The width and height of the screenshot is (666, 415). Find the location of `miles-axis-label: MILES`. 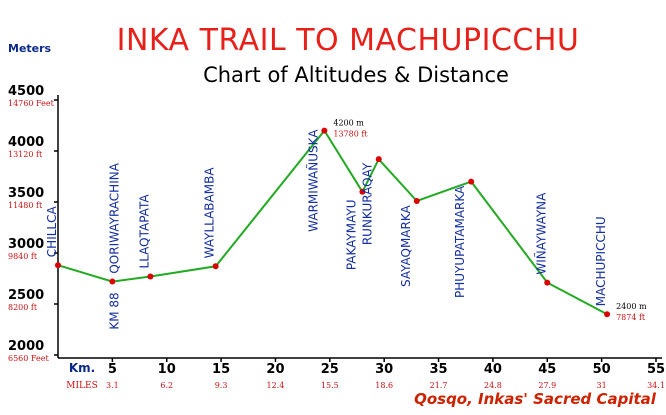

miles-axis-label: MILES is located at coordinates (81, 386).